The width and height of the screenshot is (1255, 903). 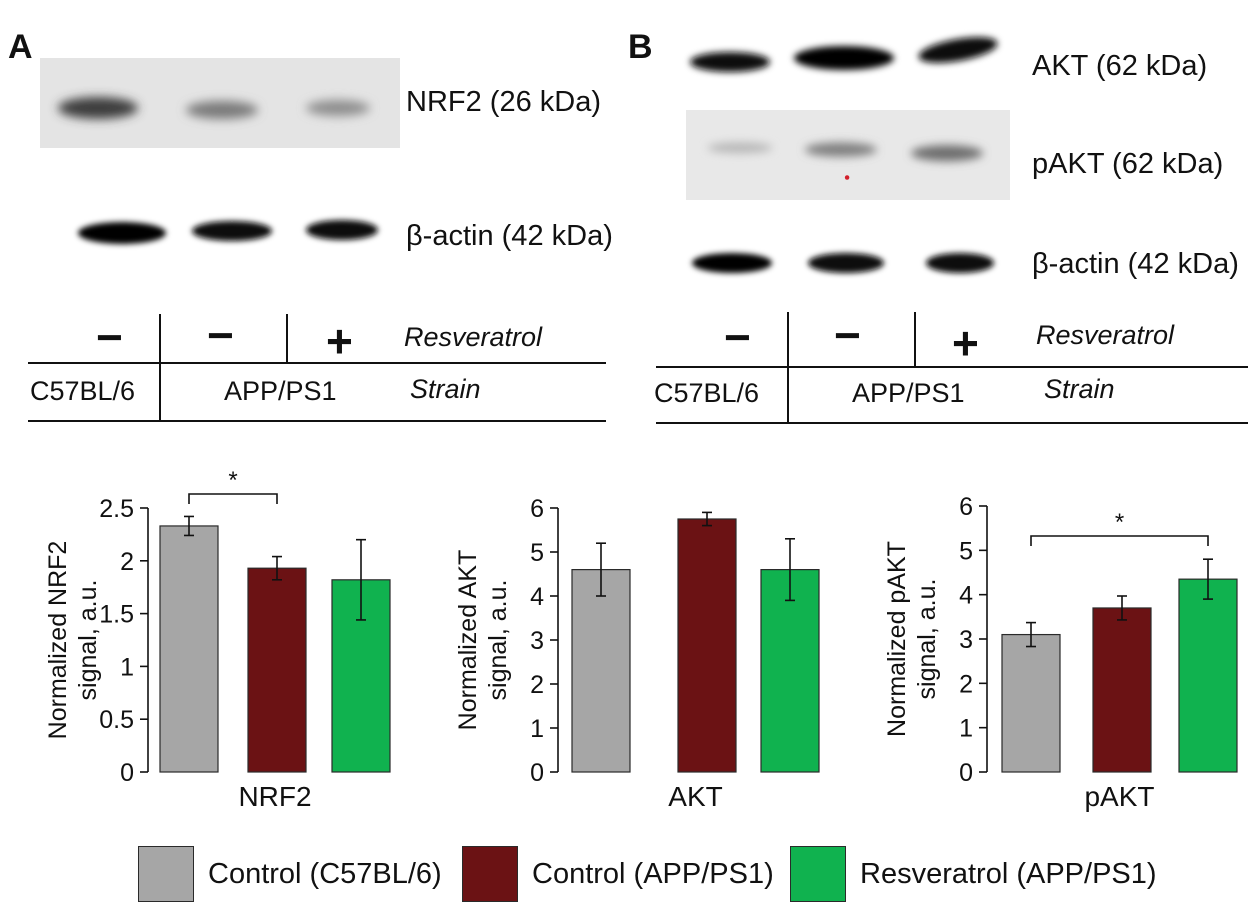 I want to click on akt-bar-chart: 0 1 2 3 4 5 6 AKT Normalized AKT signal, a.u., so click(x=637, y=653).